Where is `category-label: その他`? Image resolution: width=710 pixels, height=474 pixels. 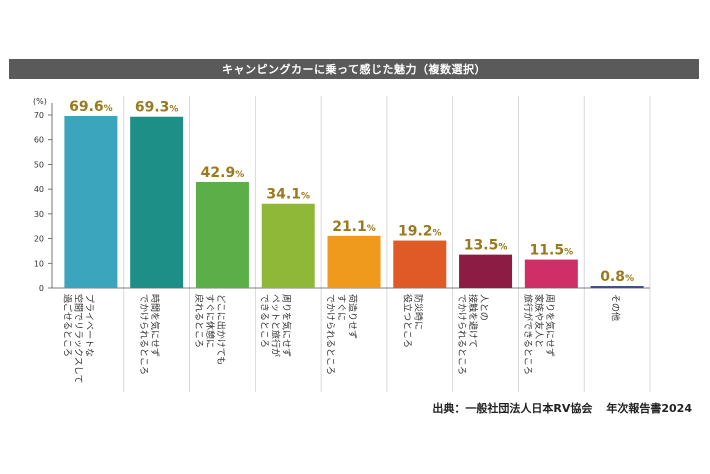 category-label: その他 is located at coordinates (616, 307).